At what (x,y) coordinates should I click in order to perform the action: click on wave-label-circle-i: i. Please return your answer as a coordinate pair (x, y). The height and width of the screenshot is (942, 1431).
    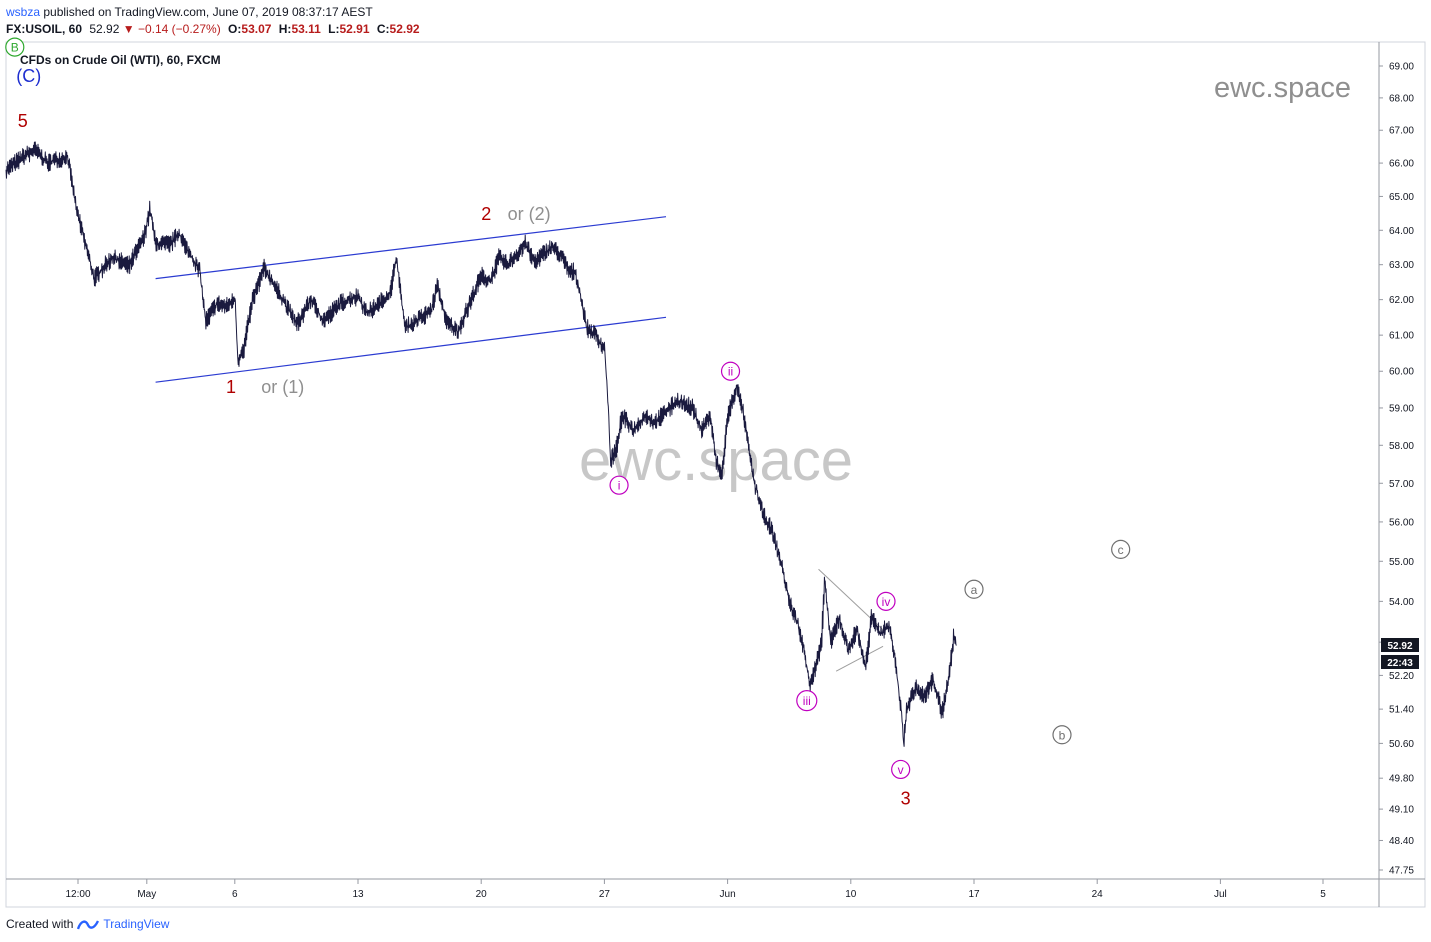
    Looking at the image, I should click on (619, 485).